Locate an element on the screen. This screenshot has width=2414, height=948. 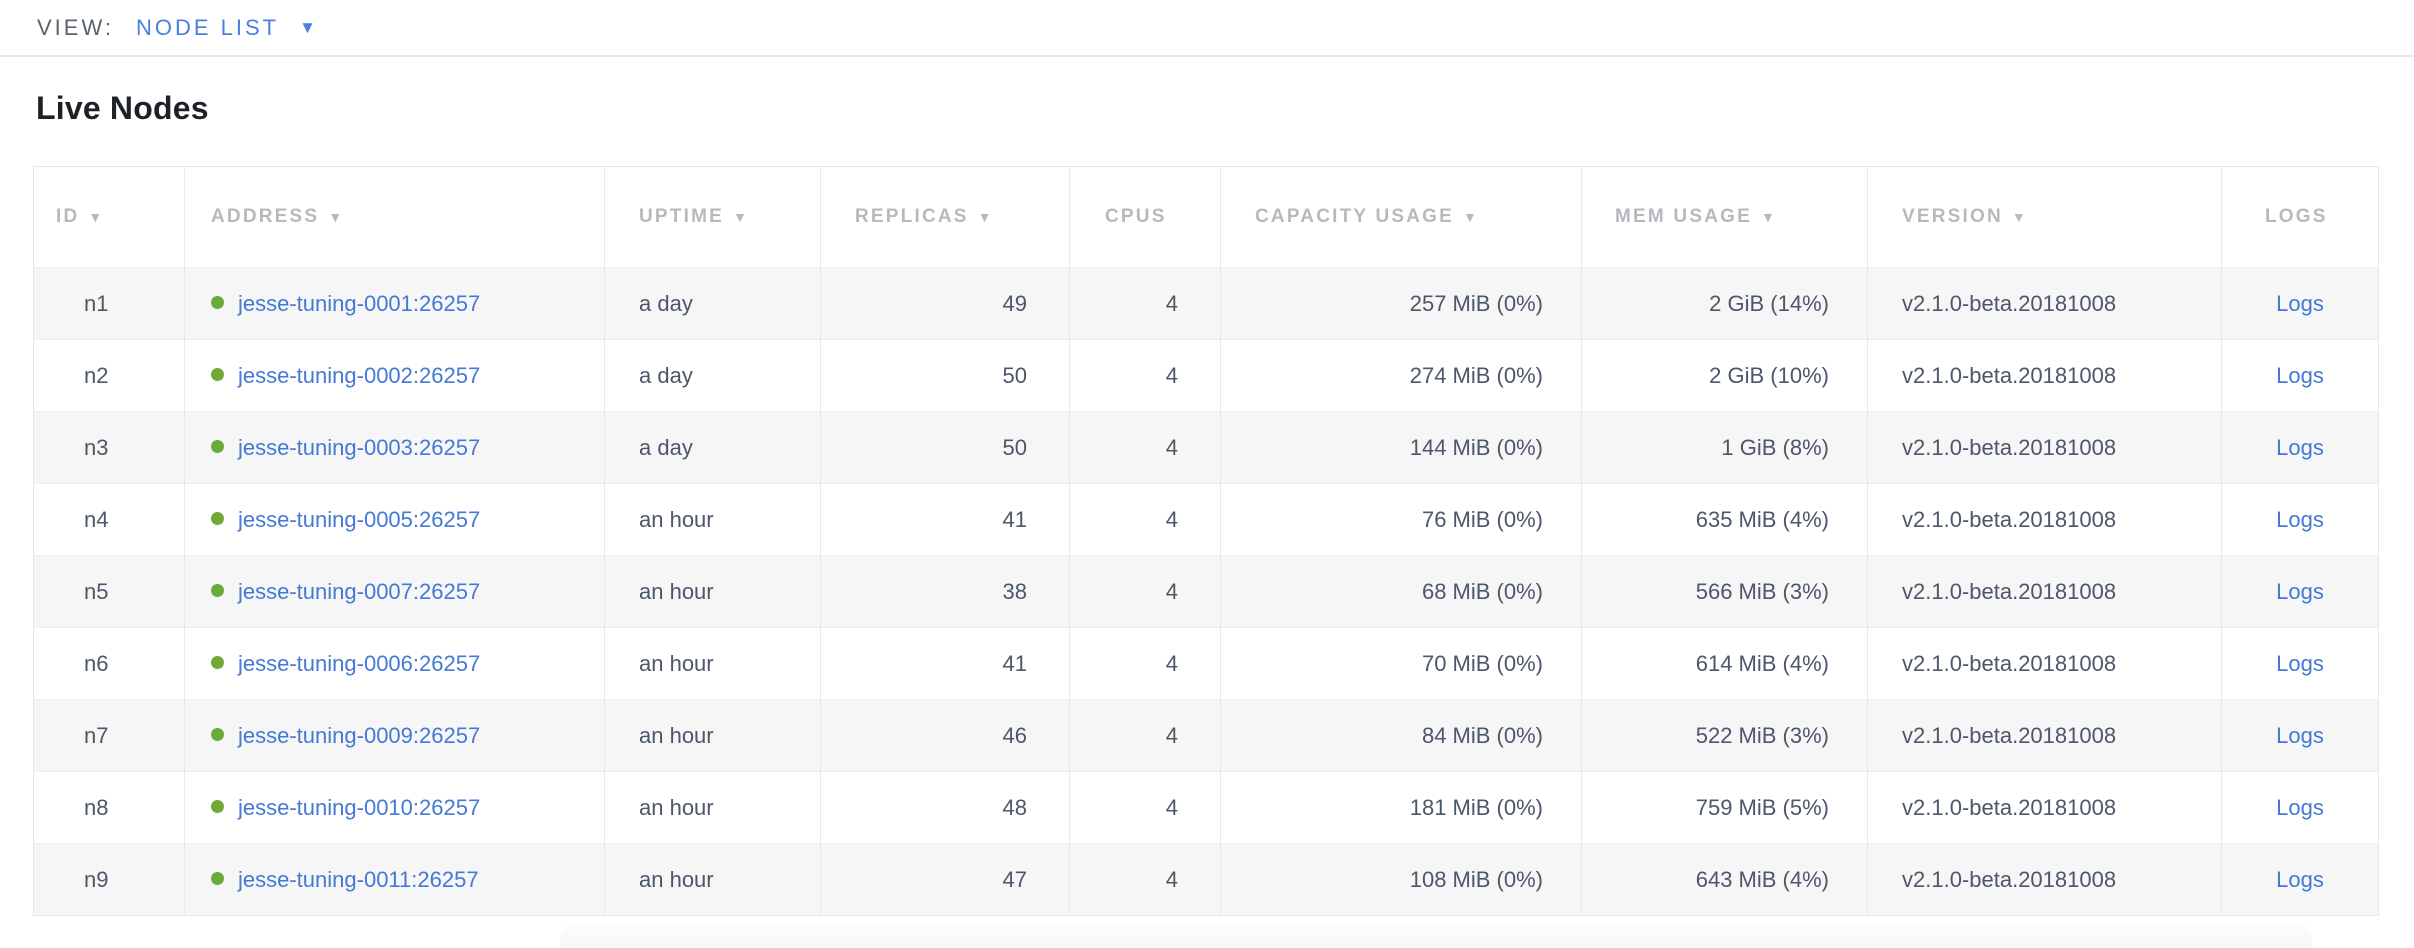
node-address-link: jesse-tuning-0010:26257 is located at coordinates (359, 807).